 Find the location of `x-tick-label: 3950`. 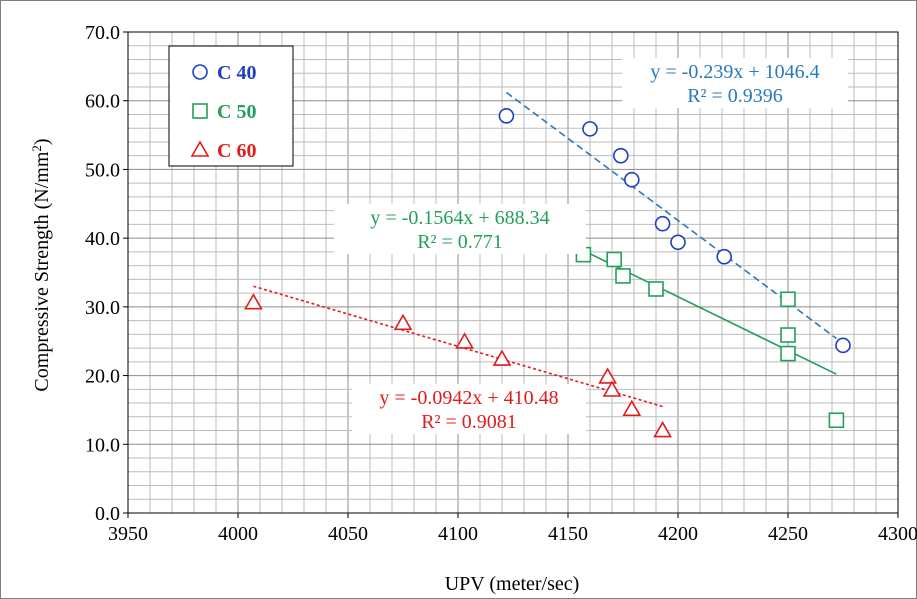

x-tick-label: 3950 is located at coordinates (128, 534).